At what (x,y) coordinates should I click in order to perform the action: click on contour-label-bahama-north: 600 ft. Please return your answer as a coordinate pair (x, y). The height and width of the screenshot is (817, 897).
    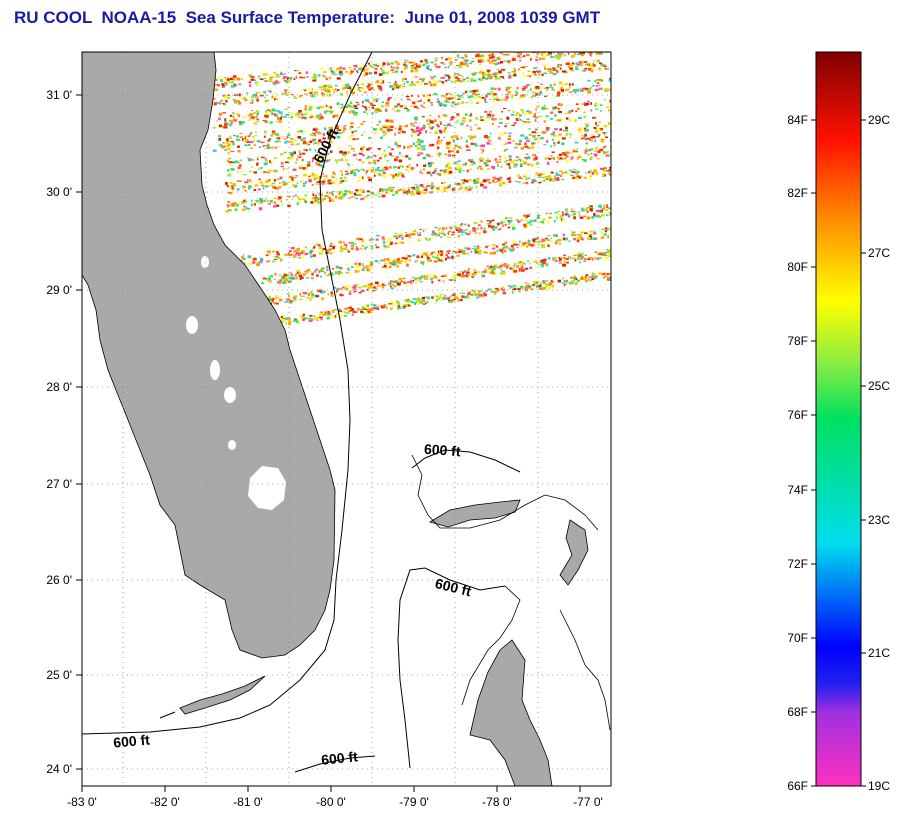
    Looking at the image, I should click on (443, 450).